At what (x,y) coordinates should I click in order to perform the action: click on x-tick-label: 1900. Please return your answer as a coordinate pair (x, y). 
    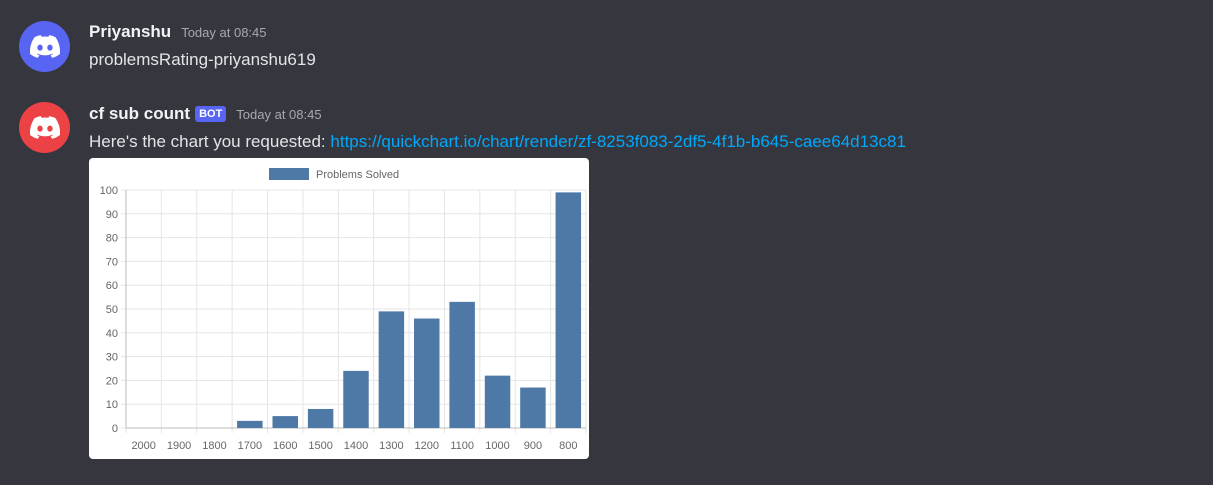
    Looking at the image, I should click on (179, 446).